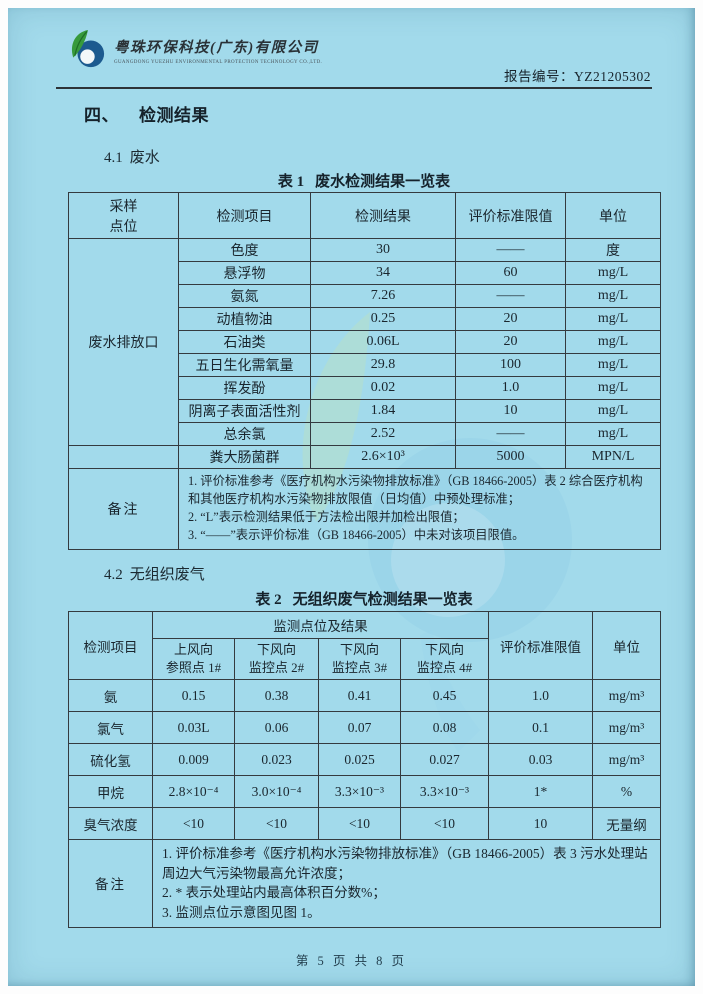 This screenshot has width=703, height=994. What do you see at coordinates (244, 434) in the screenshot?
I see `cell-item: 总余氯` at bounding box center [244, 434].